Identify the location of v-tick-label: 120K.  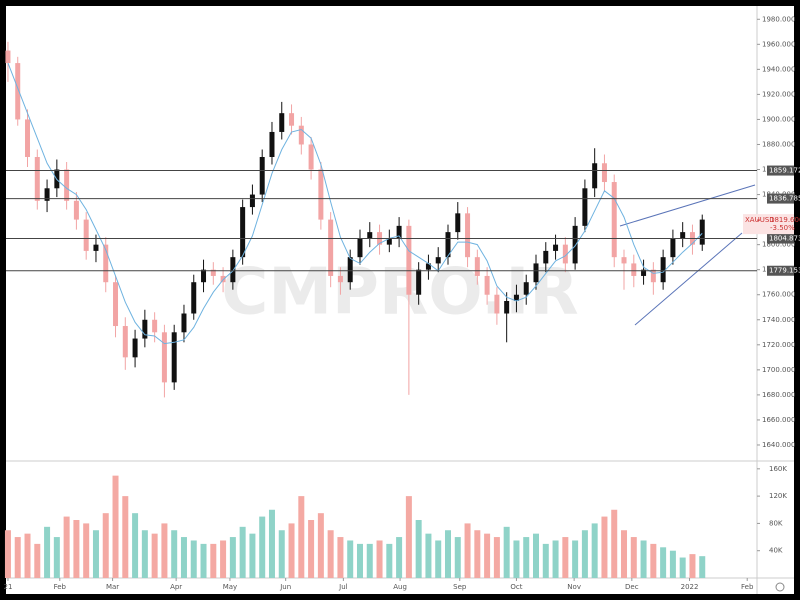
(778, 496).